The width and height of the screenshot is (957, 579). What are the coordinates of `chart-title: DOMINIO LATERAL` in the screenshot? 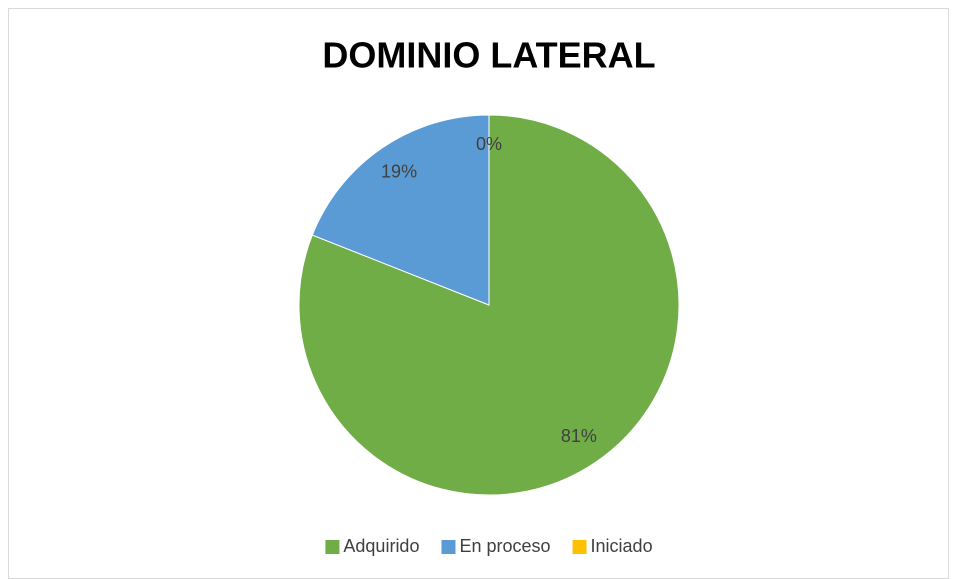 It's located at (488, 55).